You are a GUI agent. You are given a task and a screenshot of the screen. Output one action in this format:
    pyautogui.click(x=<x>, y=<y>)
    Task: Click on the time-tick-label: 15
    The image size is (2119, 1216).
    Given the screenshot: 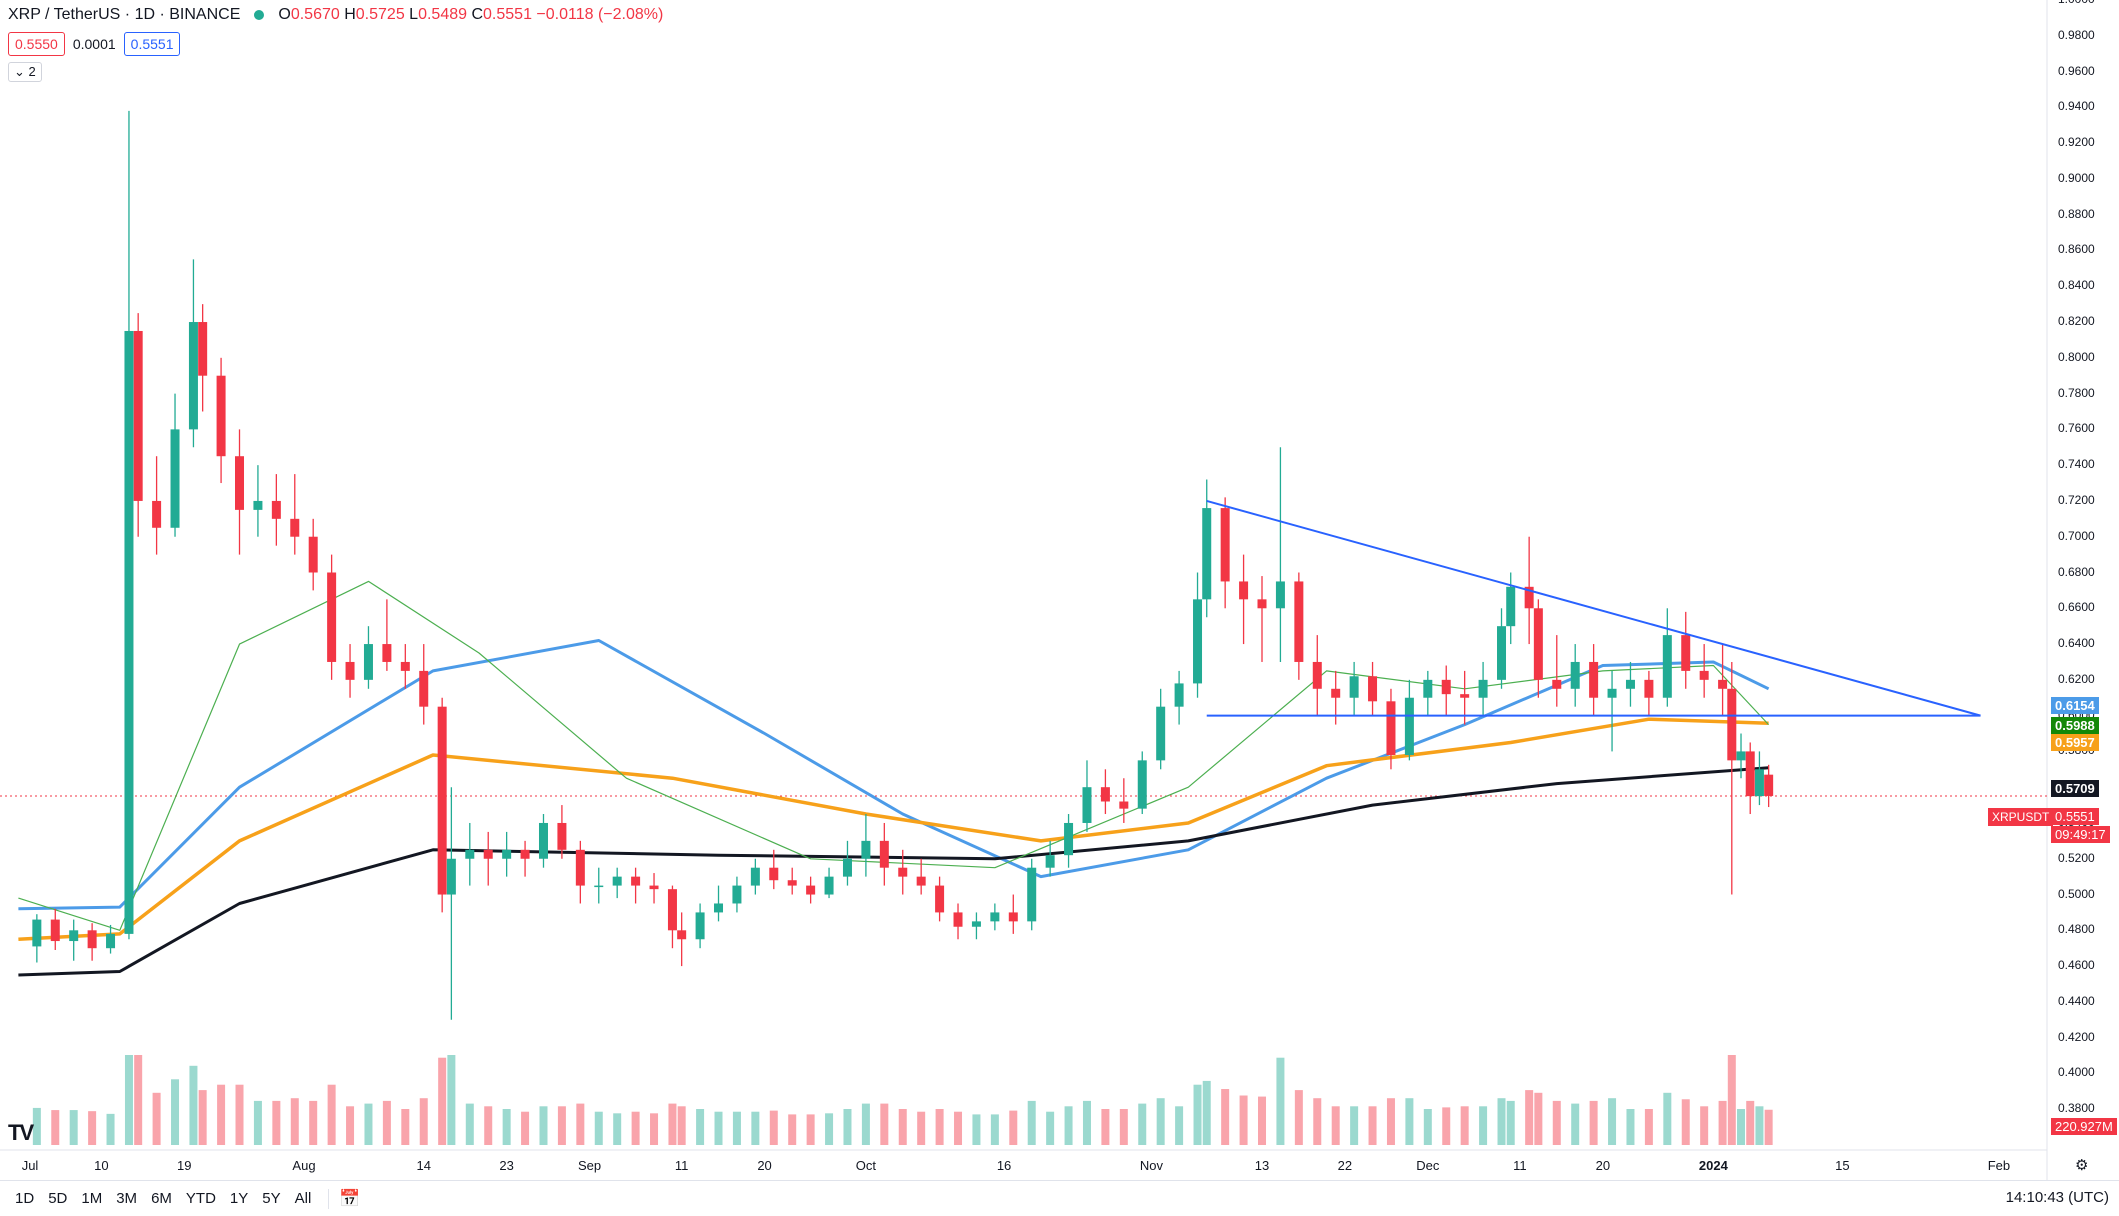 What is the action you would take?
    pyautogui.click(x=1842, y=1165)
    